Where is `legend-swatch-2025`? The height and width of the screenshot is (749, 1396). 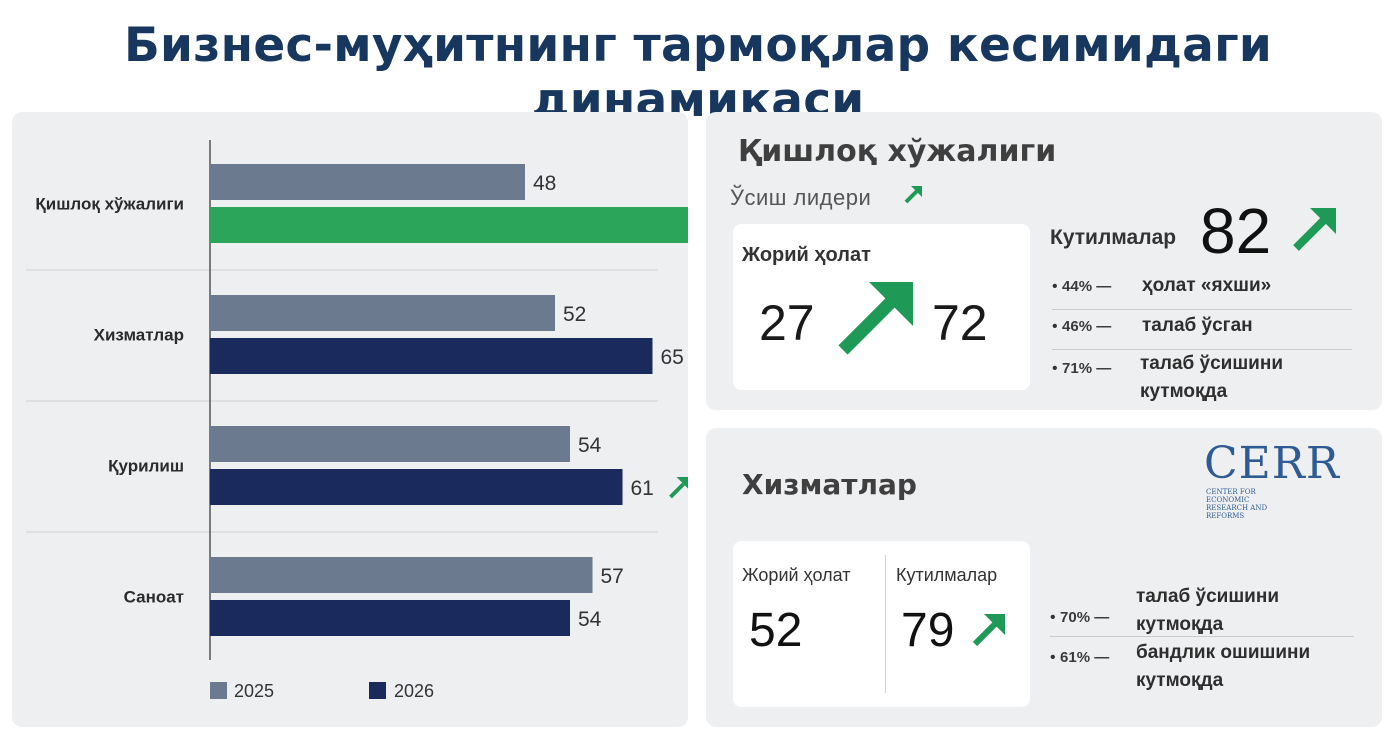
legend-swatch-2025 is located at coordinates (218, 690).